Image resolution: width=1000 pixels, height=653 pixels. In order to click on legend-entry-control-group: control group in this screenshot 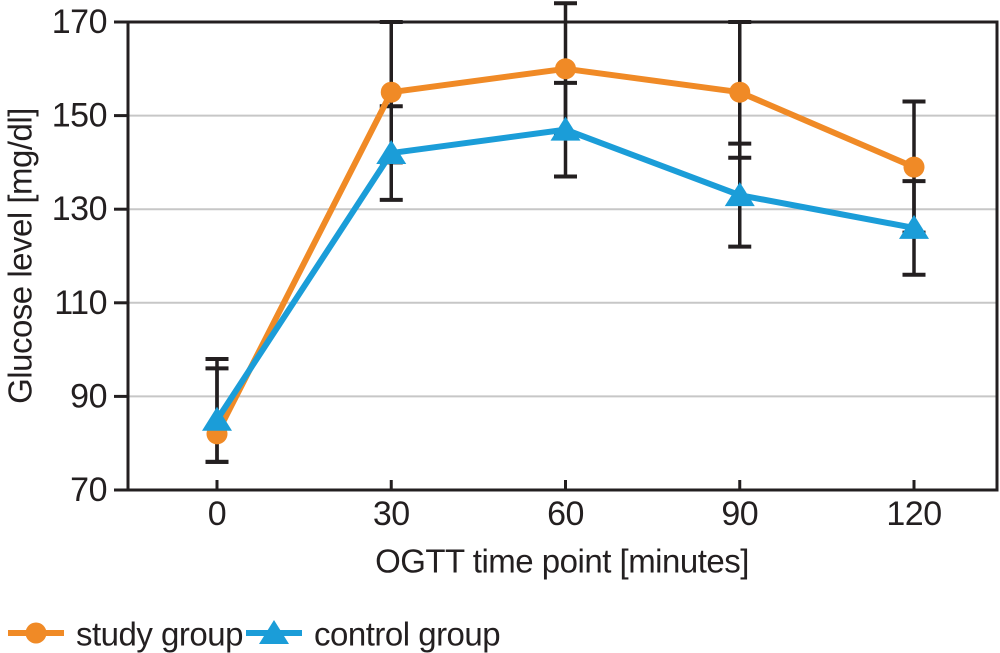, I will do `click(373, 634)`.